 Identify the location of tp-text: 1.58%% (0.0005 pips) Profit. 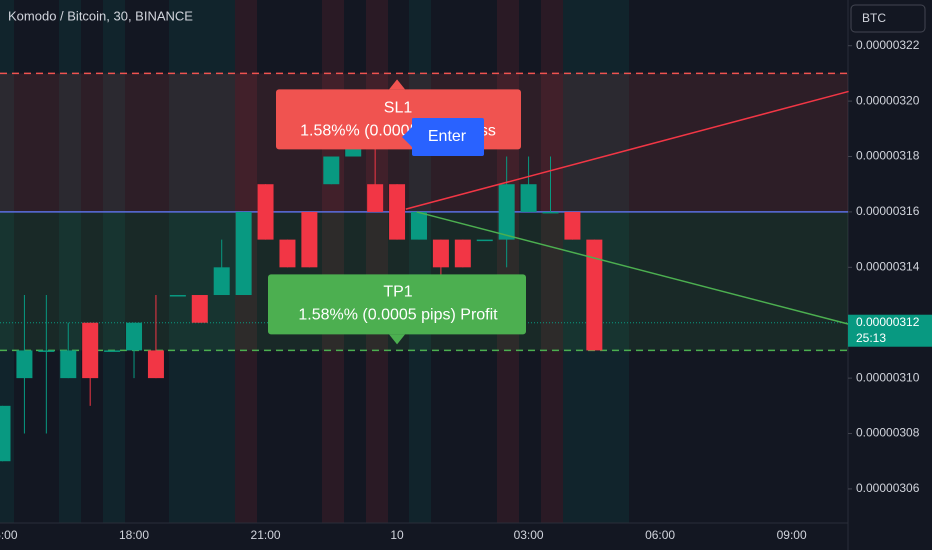
(398, 315).